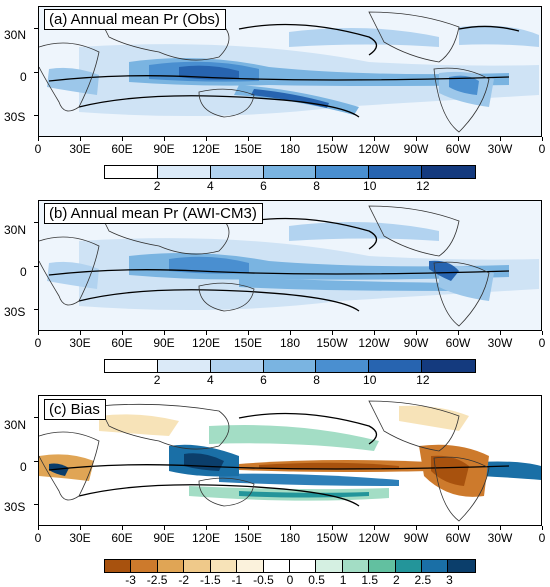 The width and height of the screenshot is (550, 587). Describe the element at coordinates (343, 580) in the screenshot. I see `colorbar-label: 1` at that location.